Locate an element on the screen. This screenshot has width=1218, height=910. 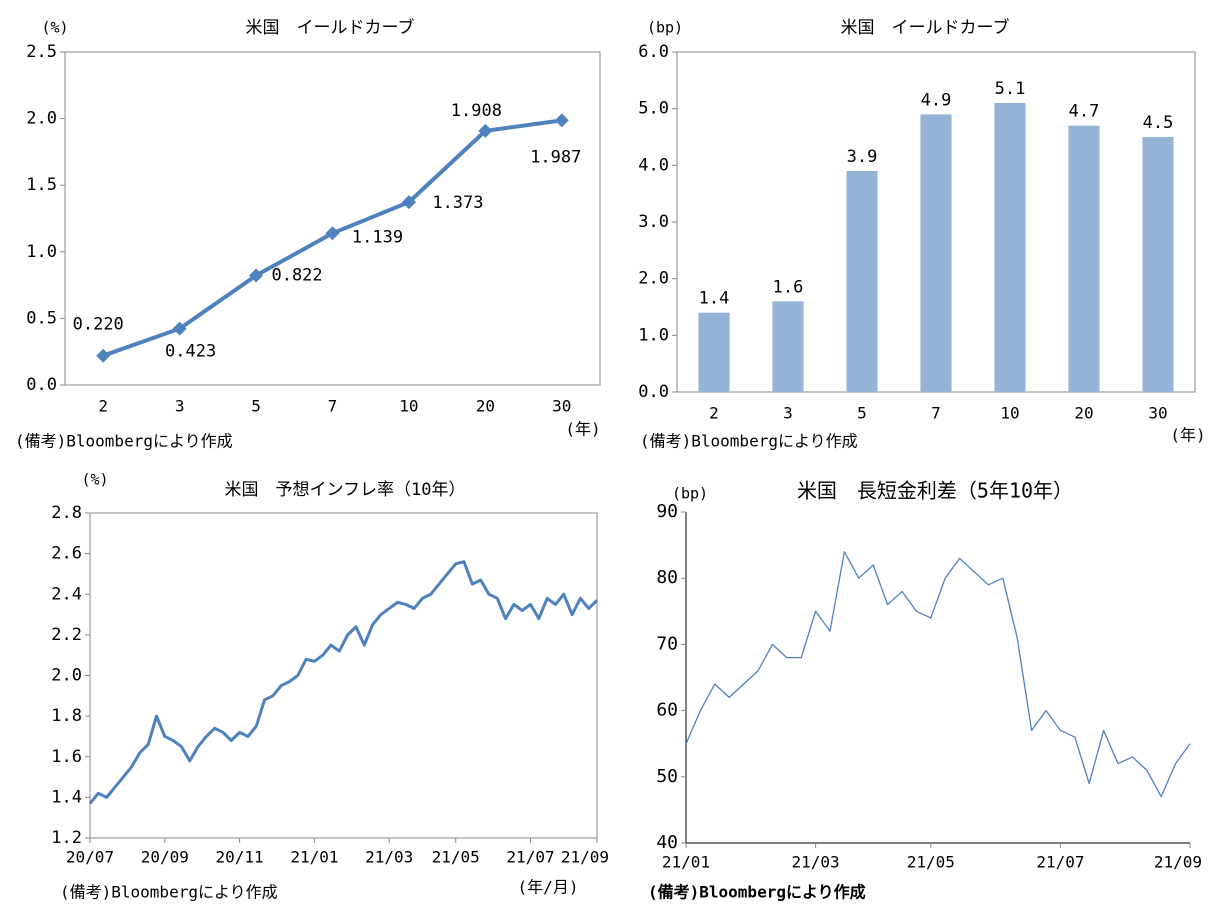
y-tick-label: 5.0 is located at coordinates (653, 109).